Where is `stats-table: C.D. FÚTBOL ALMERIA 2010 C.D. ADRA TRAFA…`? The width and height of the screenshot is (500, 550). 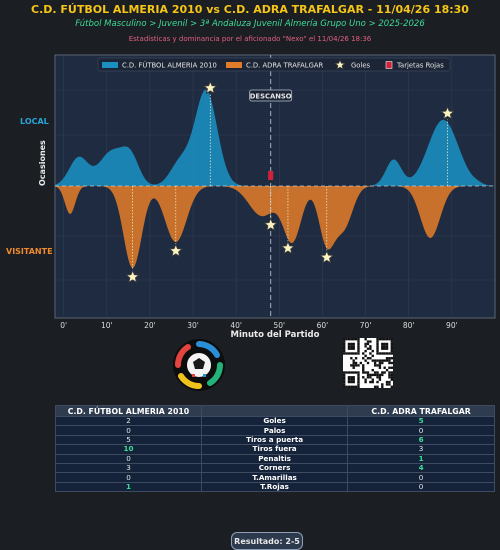 stats-table: C.D. FÚTBOL ALMERIA 2010 C.D. ADRA TRAFA… is located at coordinates (275, 449).